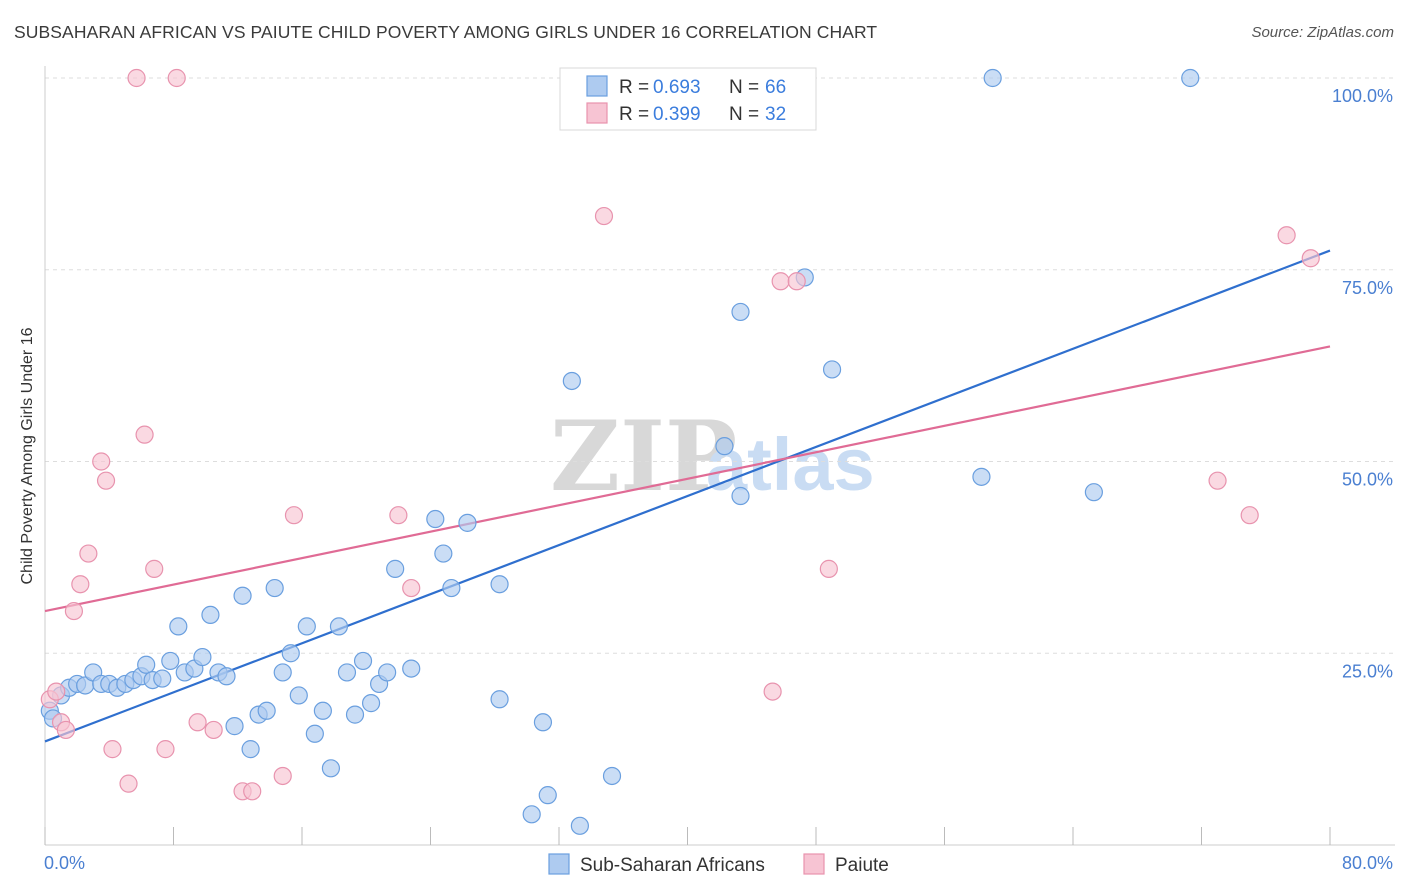 Image resolution: width=1406 pixels, height=892 pixels. What do you see at coordinates (597, 86) in the screenshot?
I see `legend-swatch-blue` at bounding box center [597, 86].